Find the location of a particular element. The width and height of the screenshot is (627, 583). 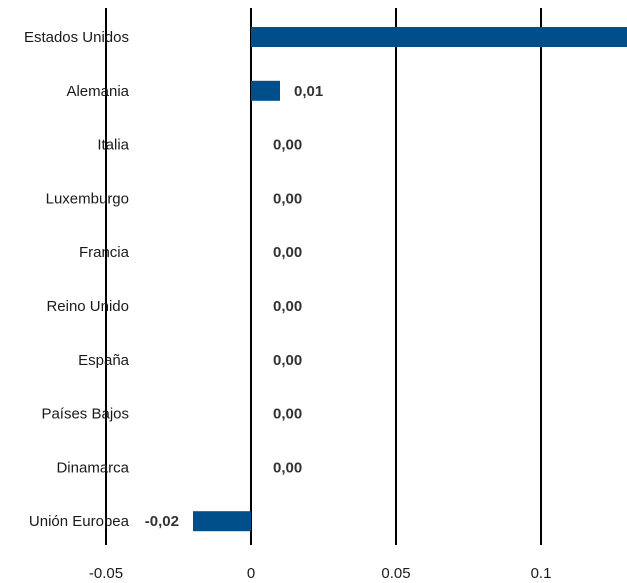

category-label: Estados Unidos is located at coordinates (76, 37).